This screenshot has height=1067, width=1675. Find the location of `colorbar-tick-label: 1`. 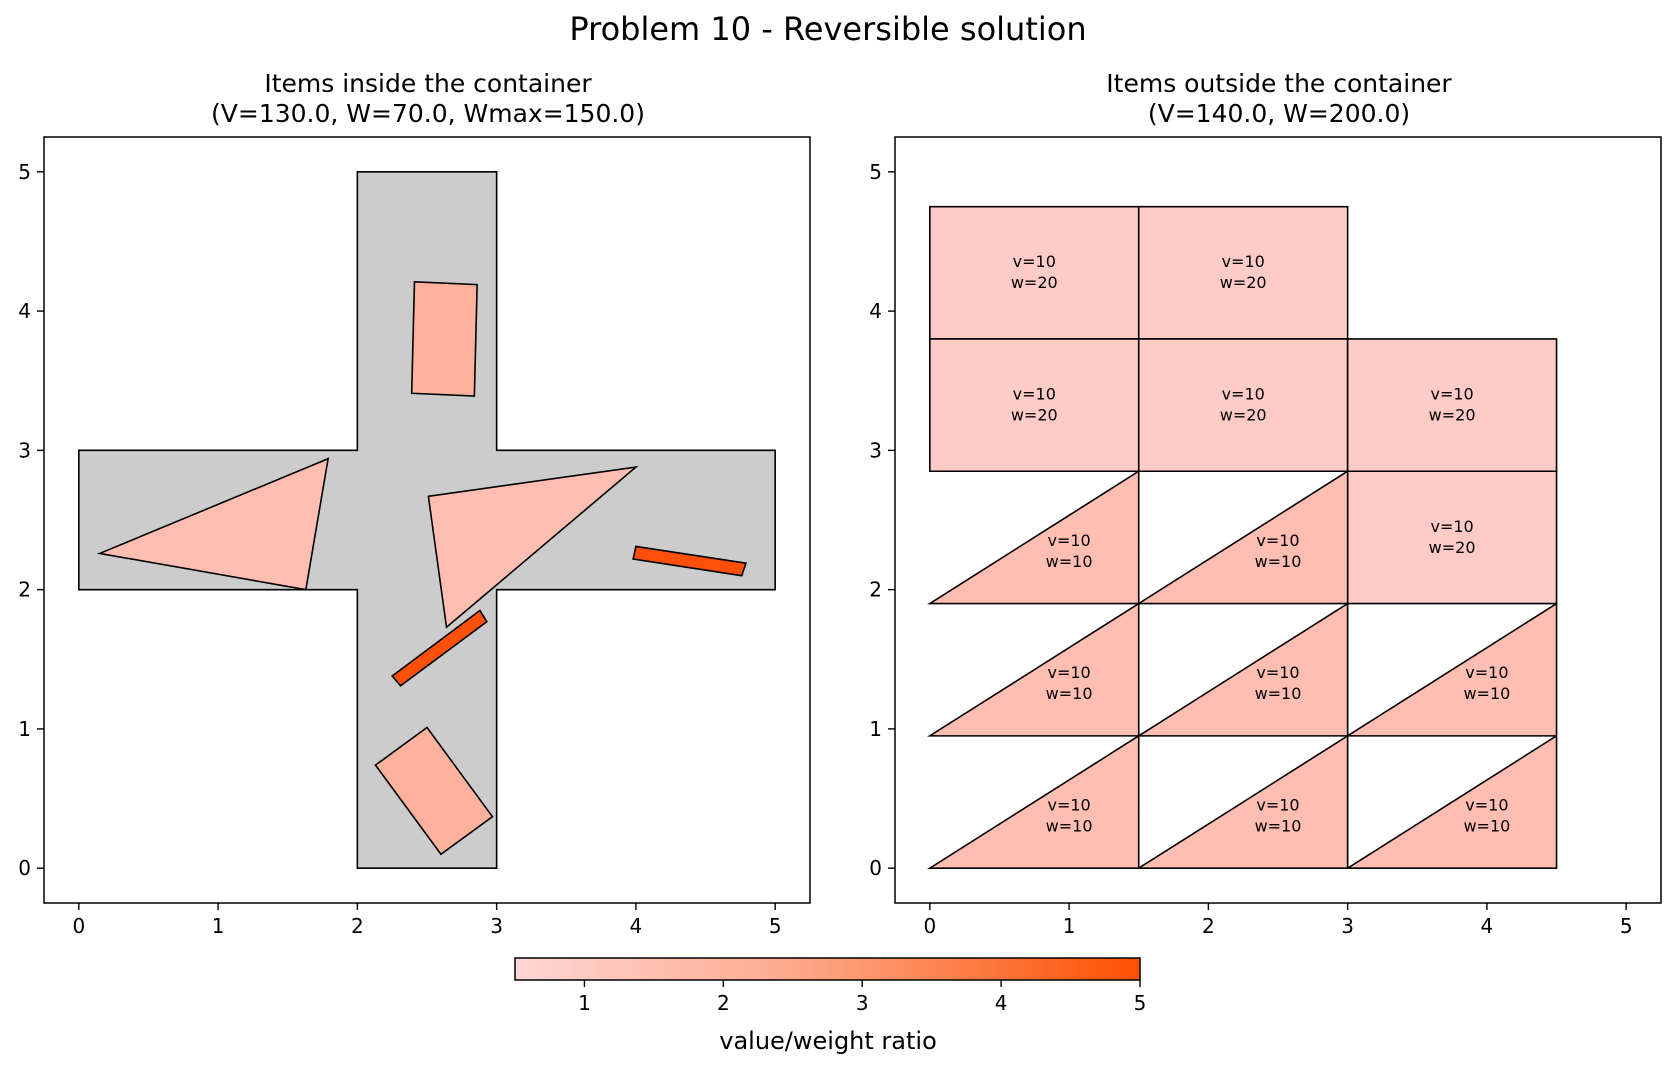

colorbar-tick-label: 1 is located at coordinates (584, 1003).